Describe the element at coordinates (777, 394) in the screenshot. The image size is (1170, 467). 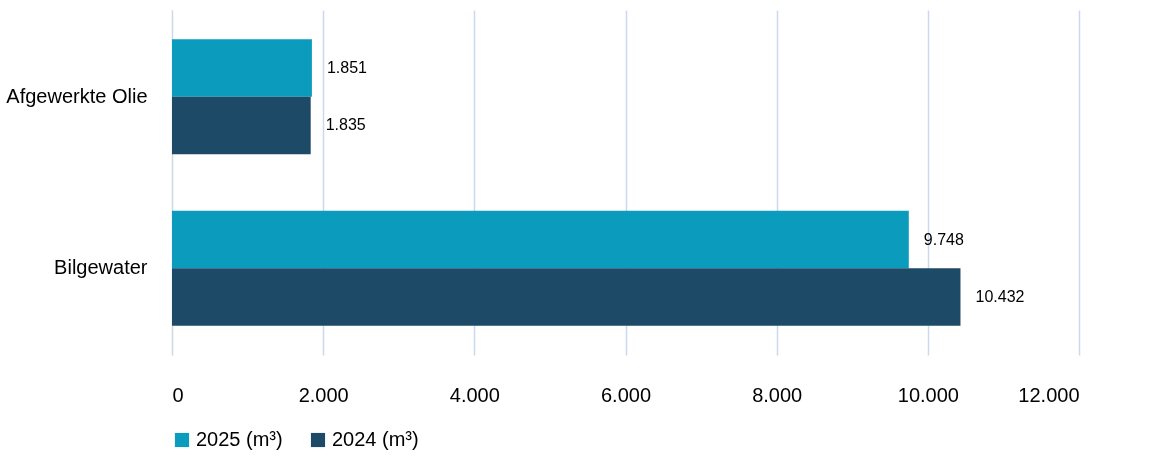
I see `x-tick-label: 8.000` at that location.